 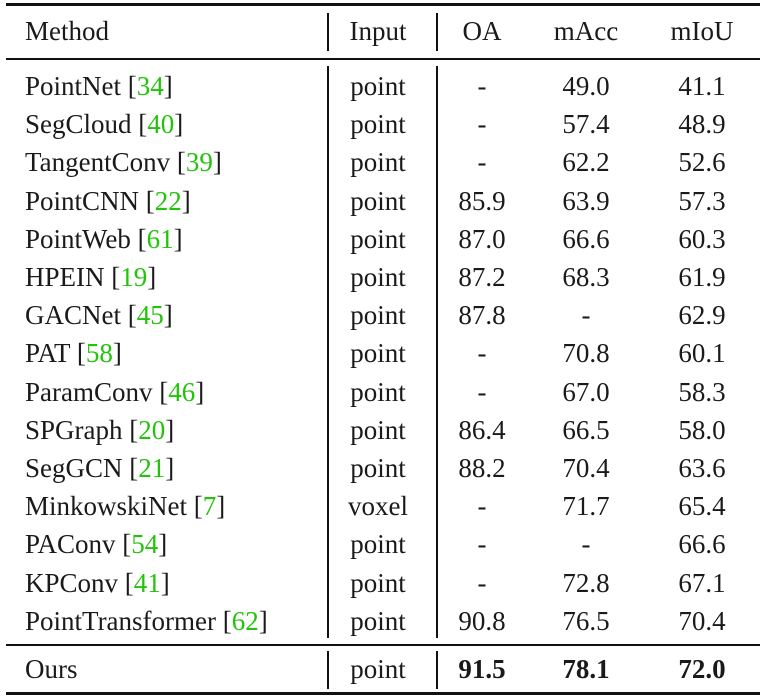 I want to click on macc-cell: 76.5, so click(x=586, y=620).